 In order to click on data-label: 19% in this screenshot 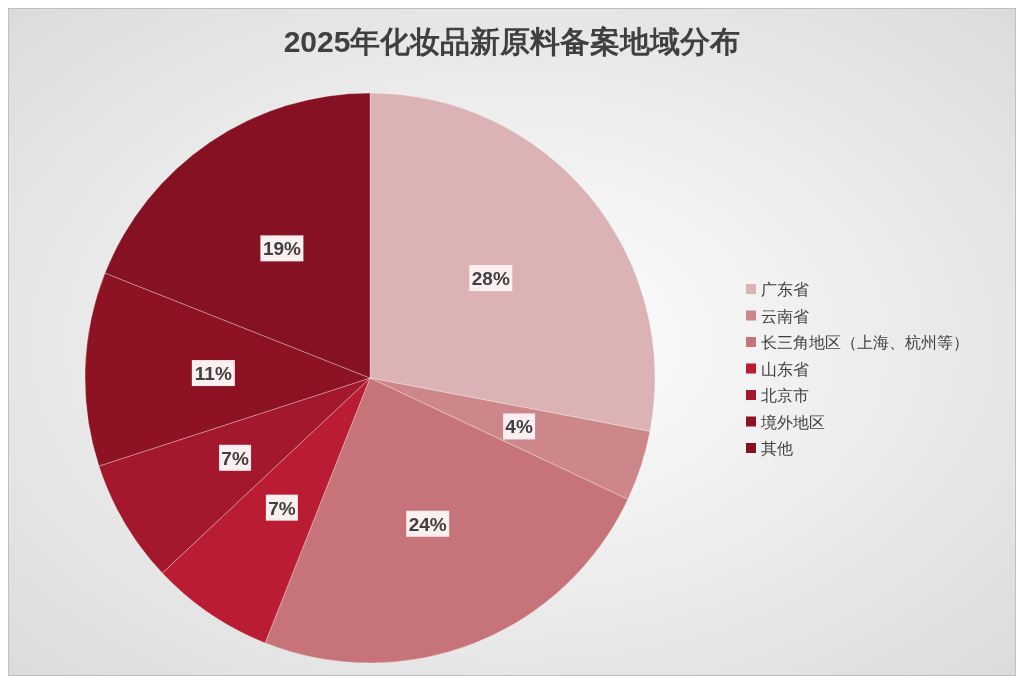, I will do `click(282, 249)`.